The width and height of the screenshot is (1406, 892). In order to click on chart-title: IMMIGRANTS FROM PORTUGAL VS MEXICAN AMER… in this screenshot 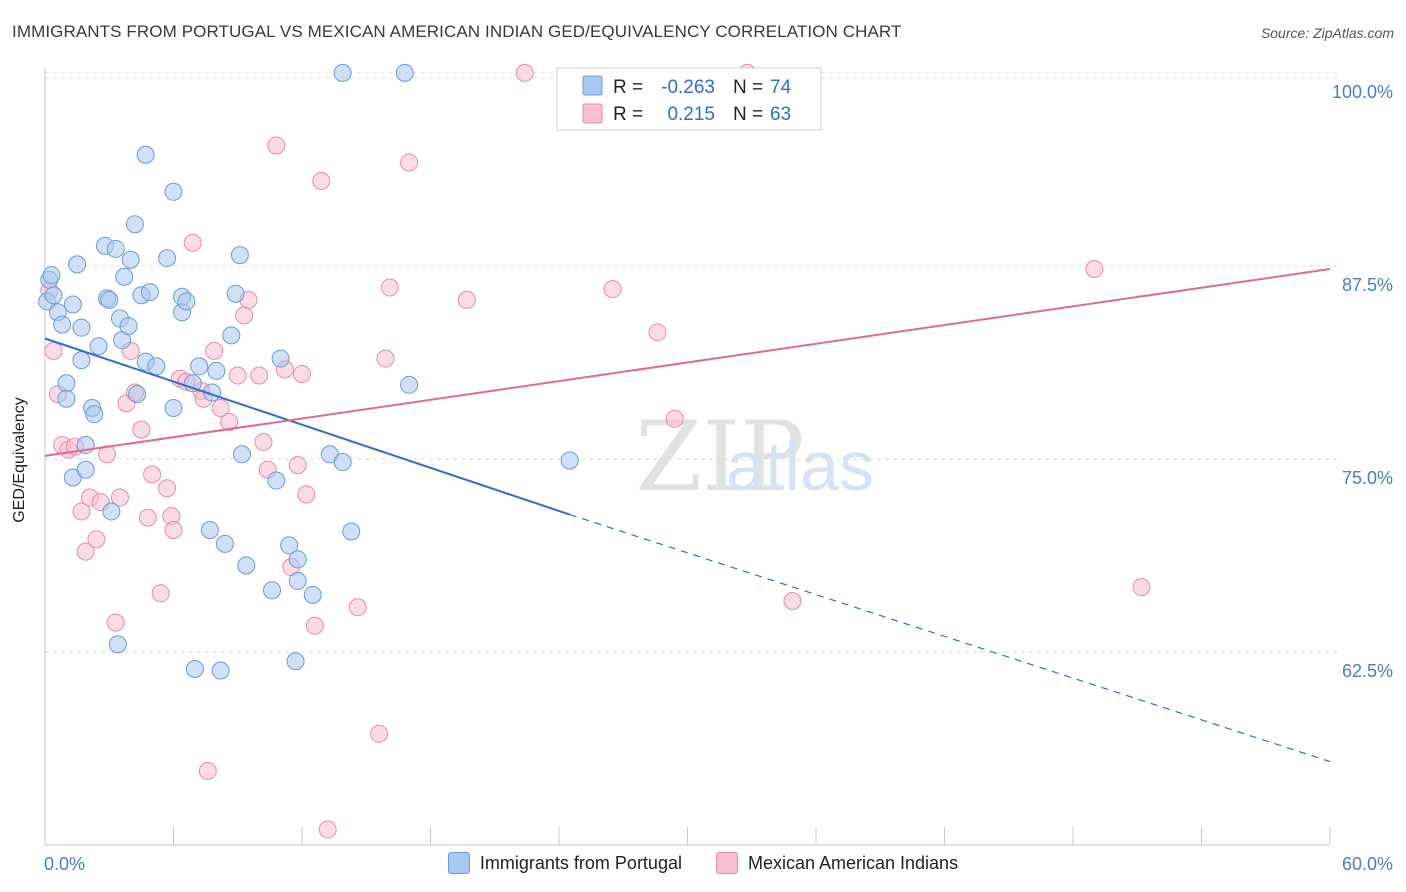, I will do `click(457, 31)`.